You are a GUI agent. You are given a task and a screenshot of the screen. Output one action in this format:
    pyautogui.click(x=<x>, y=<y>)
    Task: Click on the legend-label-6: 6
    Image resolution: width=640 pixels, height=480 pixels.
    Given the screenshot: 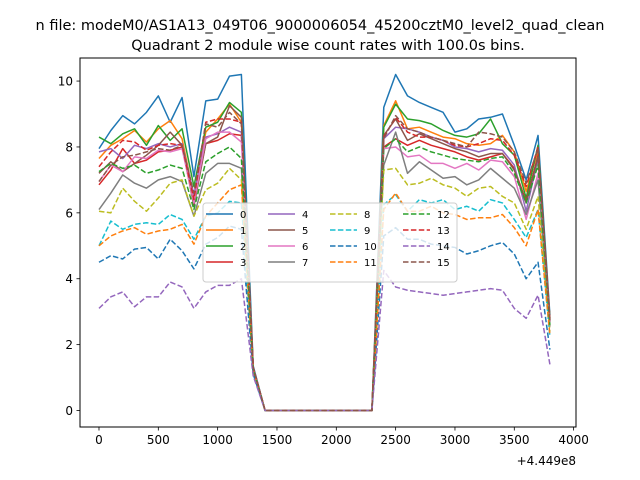 What is the action you would take?
    pyautogui.click(x=305, y=247)
    